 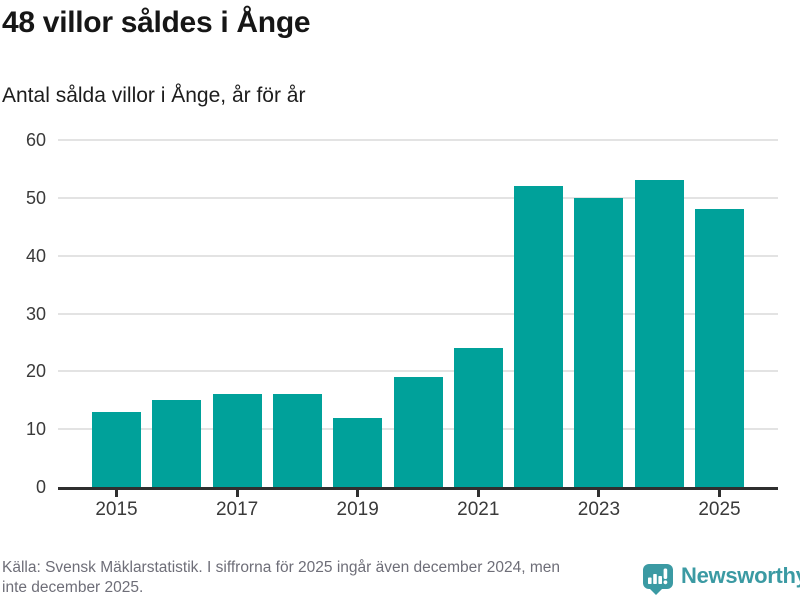 I want to click on x-axis-label-2019: 2019, so click(x=357, y=509).